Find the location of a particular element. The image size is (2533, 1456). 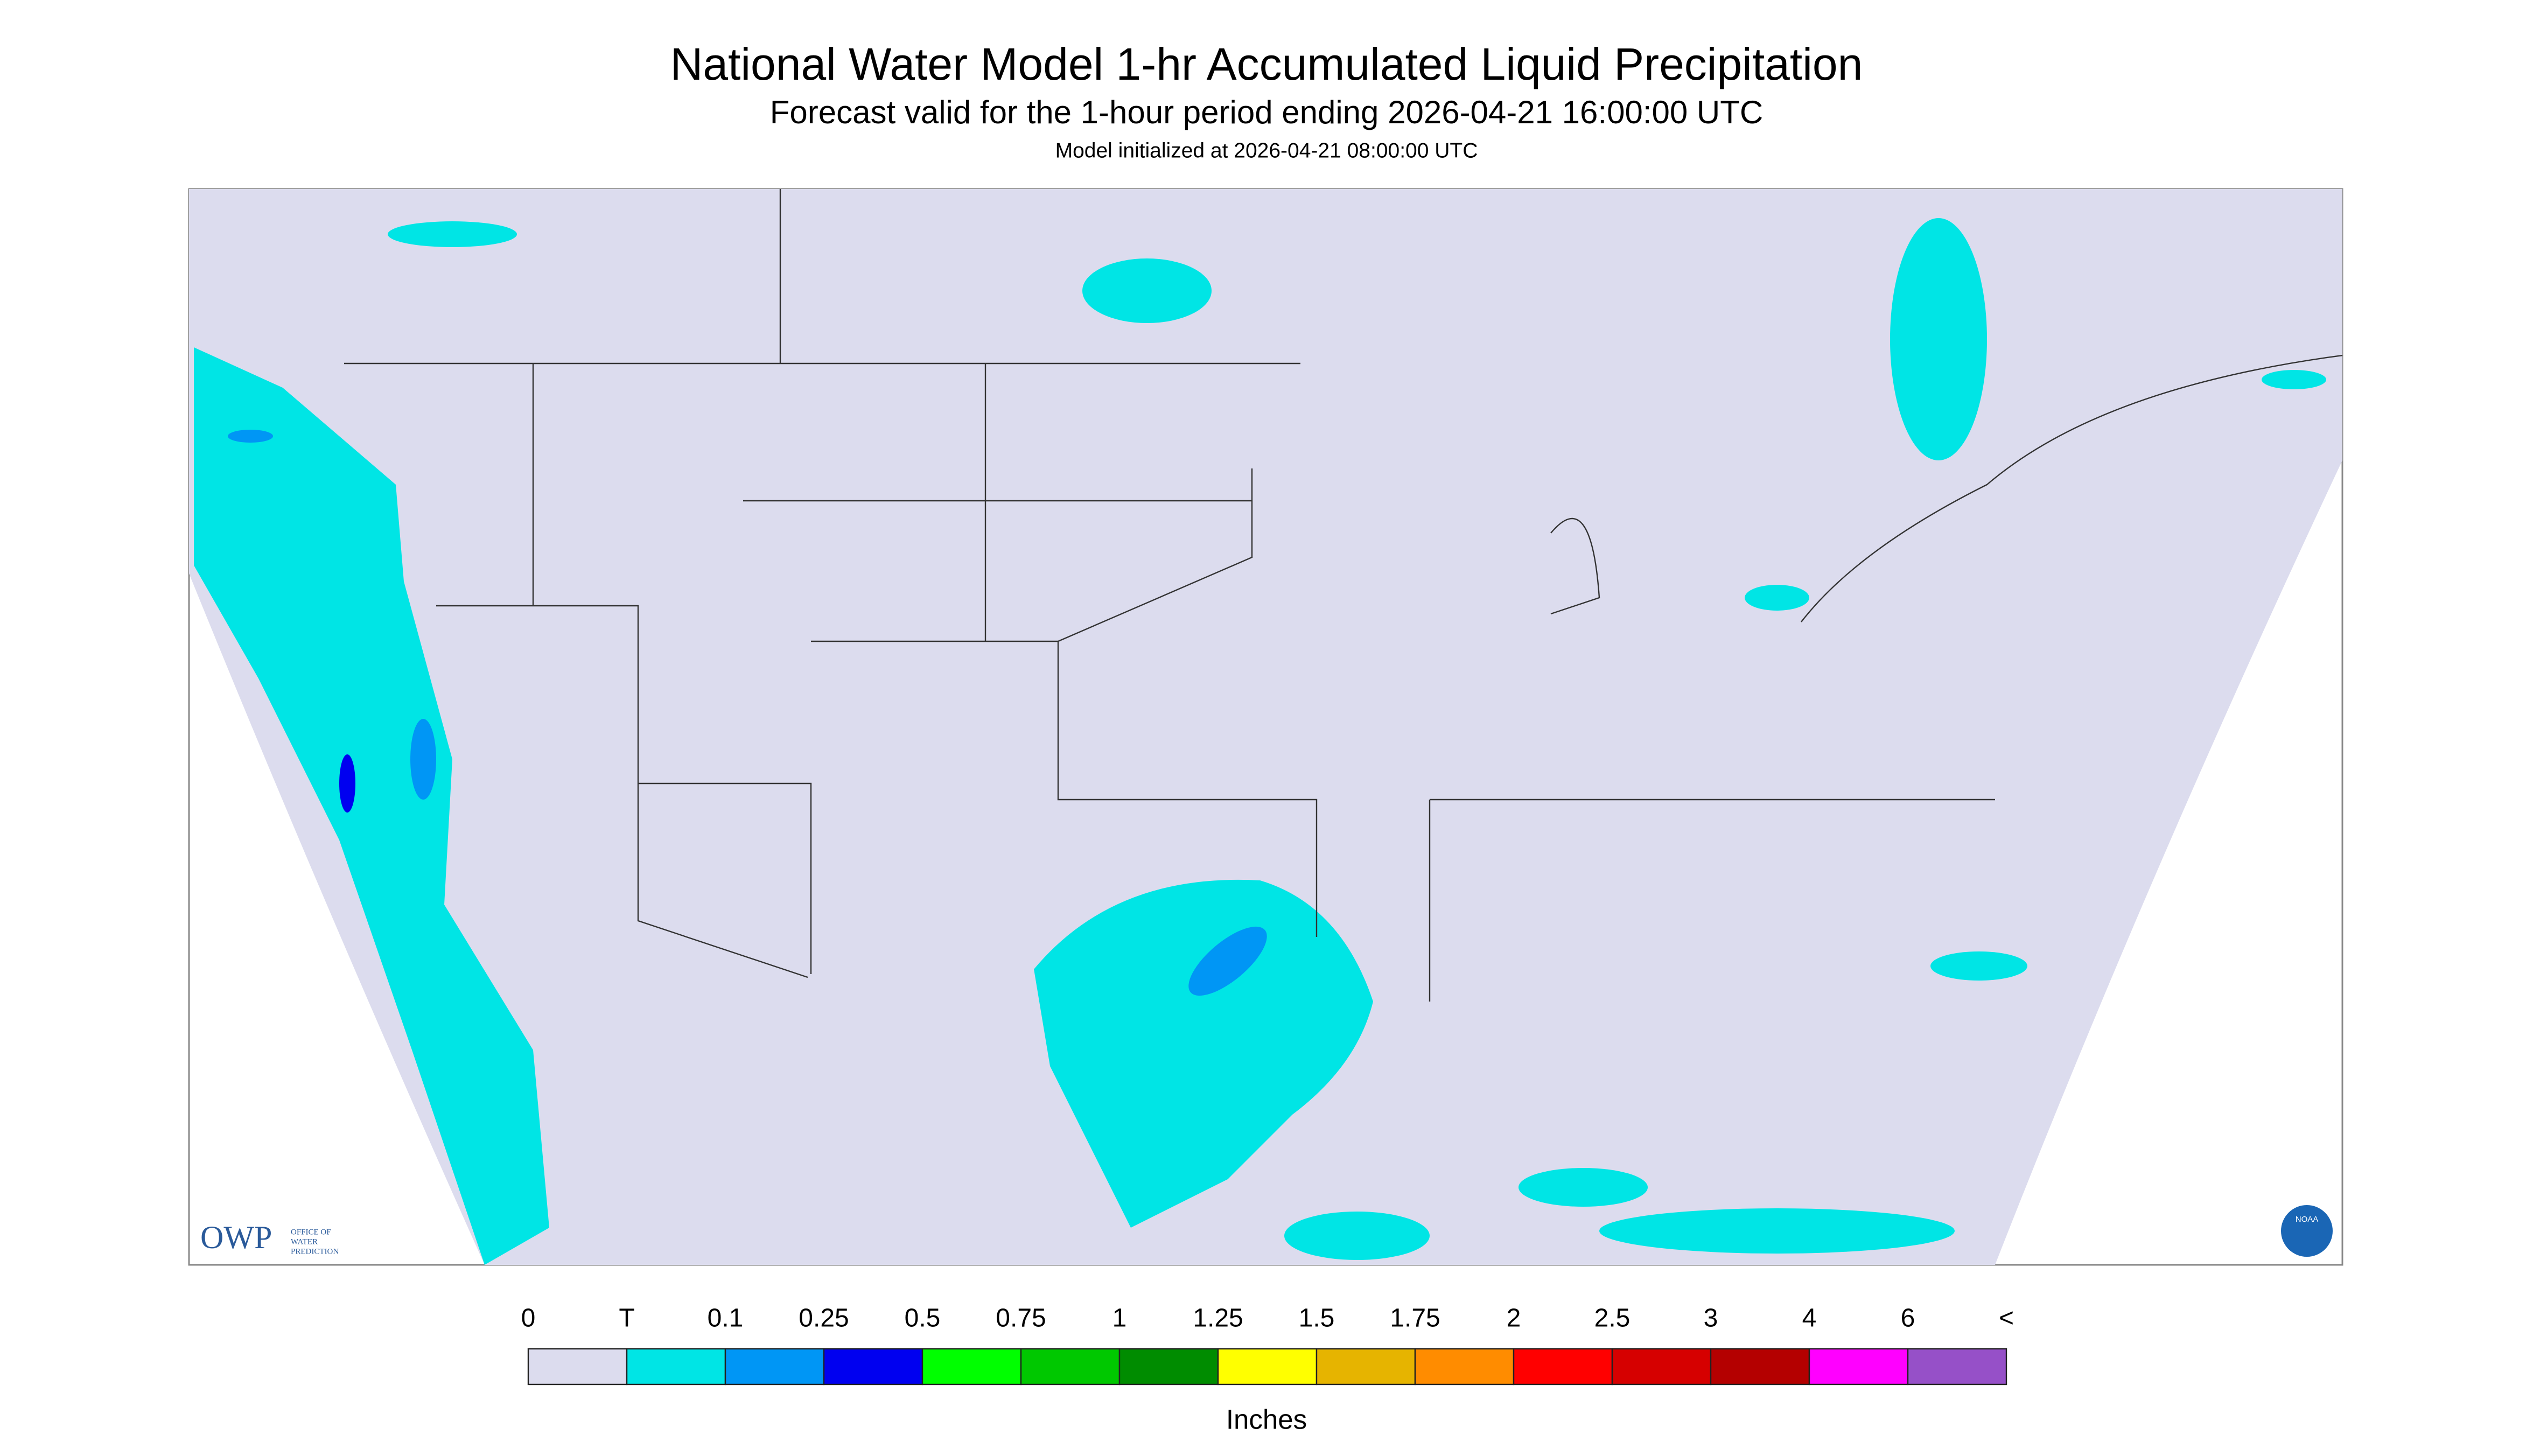

legend-label: 0.5 is located at coordinates (923, 1318).